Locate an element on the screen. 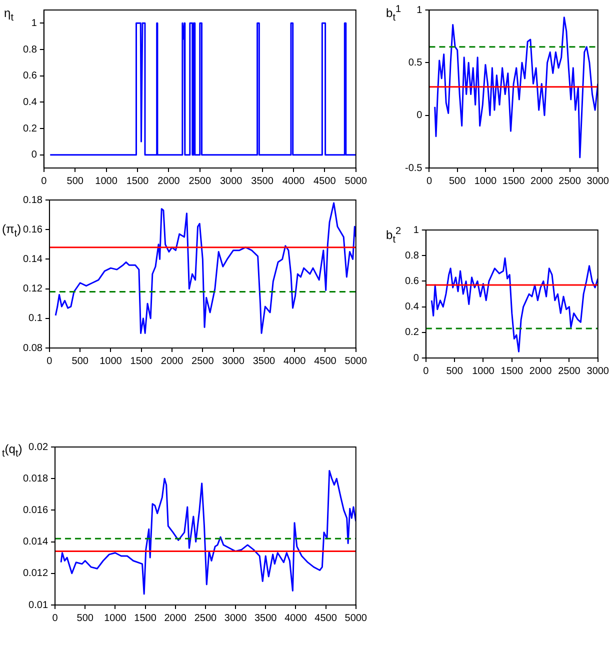 This screenshot has width=612, height=664. y-tick-label: 0.01 is located at coordinates (38, 605).